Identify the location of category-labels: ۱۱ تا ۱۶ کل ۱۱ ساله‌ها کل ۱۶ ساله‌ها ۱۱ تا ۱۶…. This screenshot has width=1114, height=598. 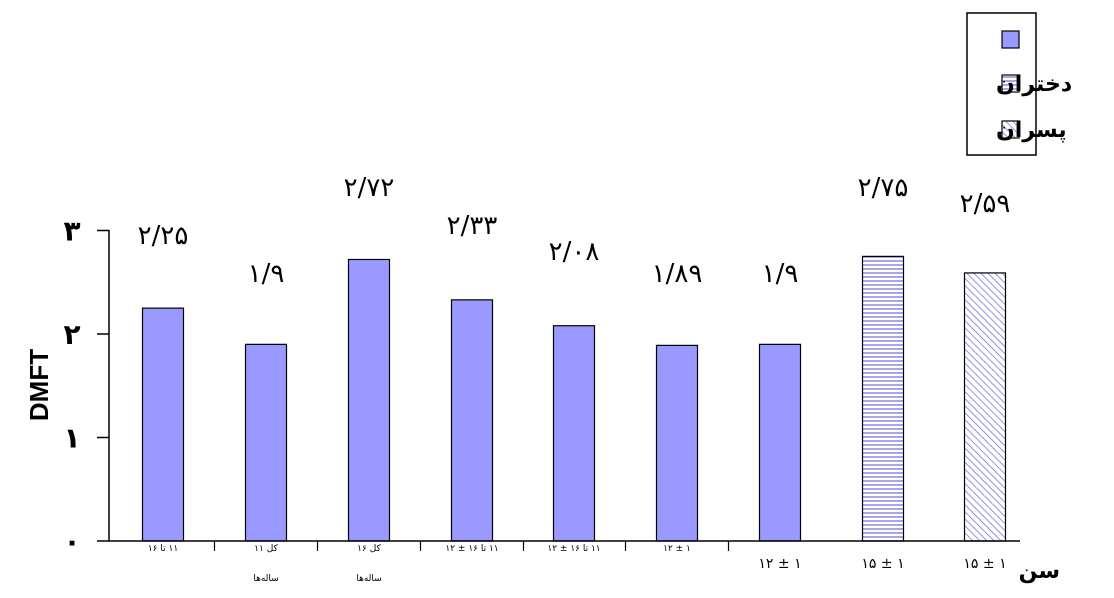
(577, 562).